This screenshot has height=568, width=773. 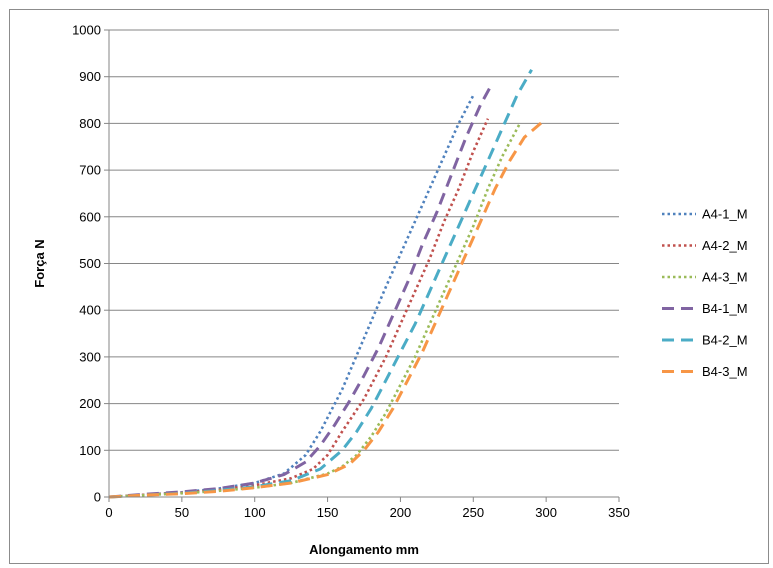 I want to click on legend-label: B4-1_M, so click(x=725, y=308).